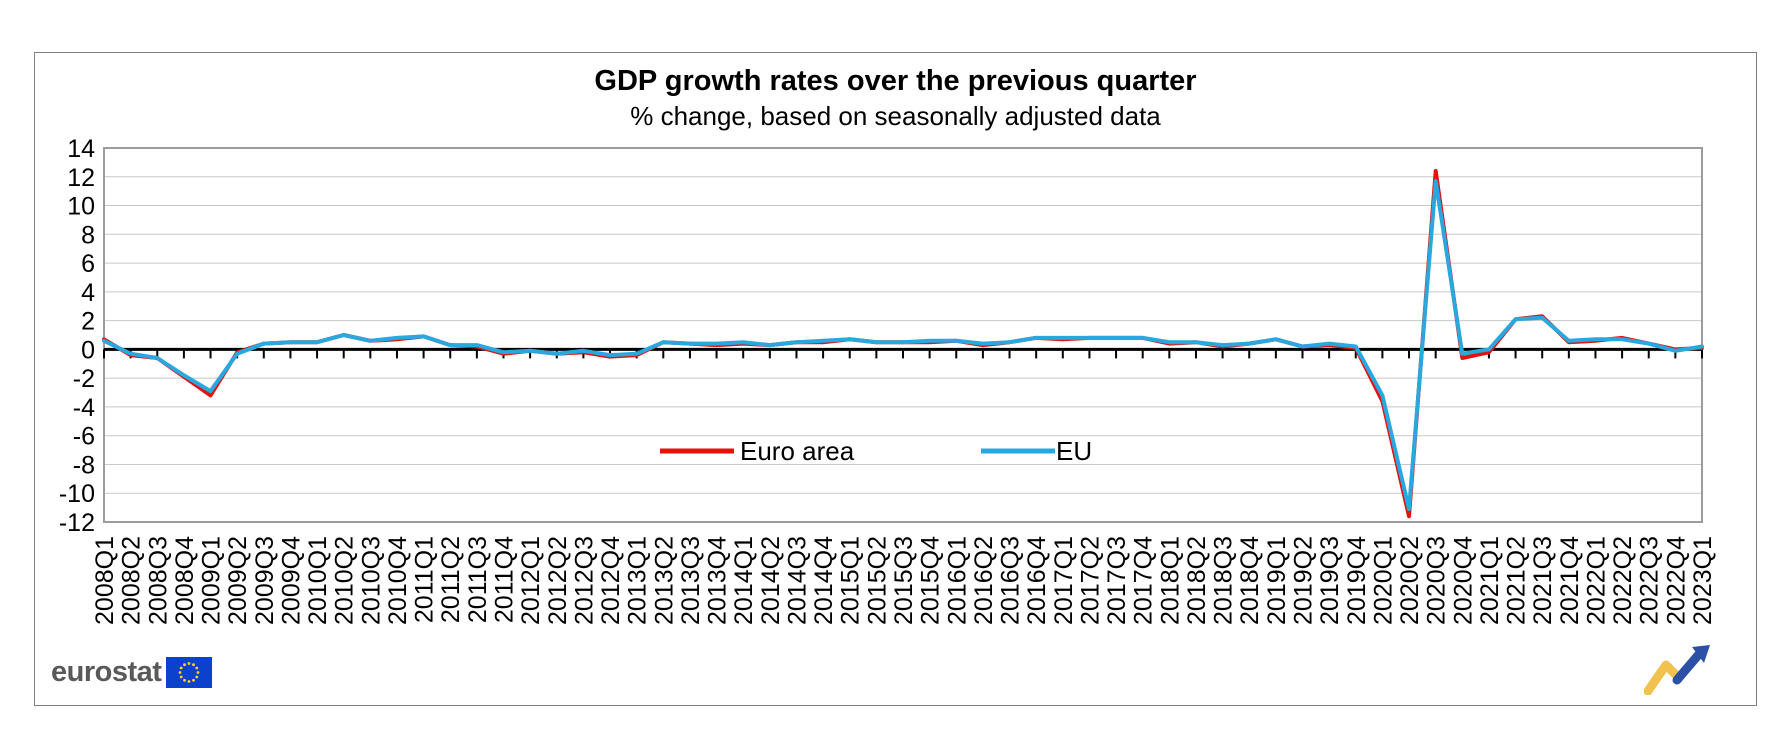  I want to click on svg-text: 2023Q1, so click(1703, 580).